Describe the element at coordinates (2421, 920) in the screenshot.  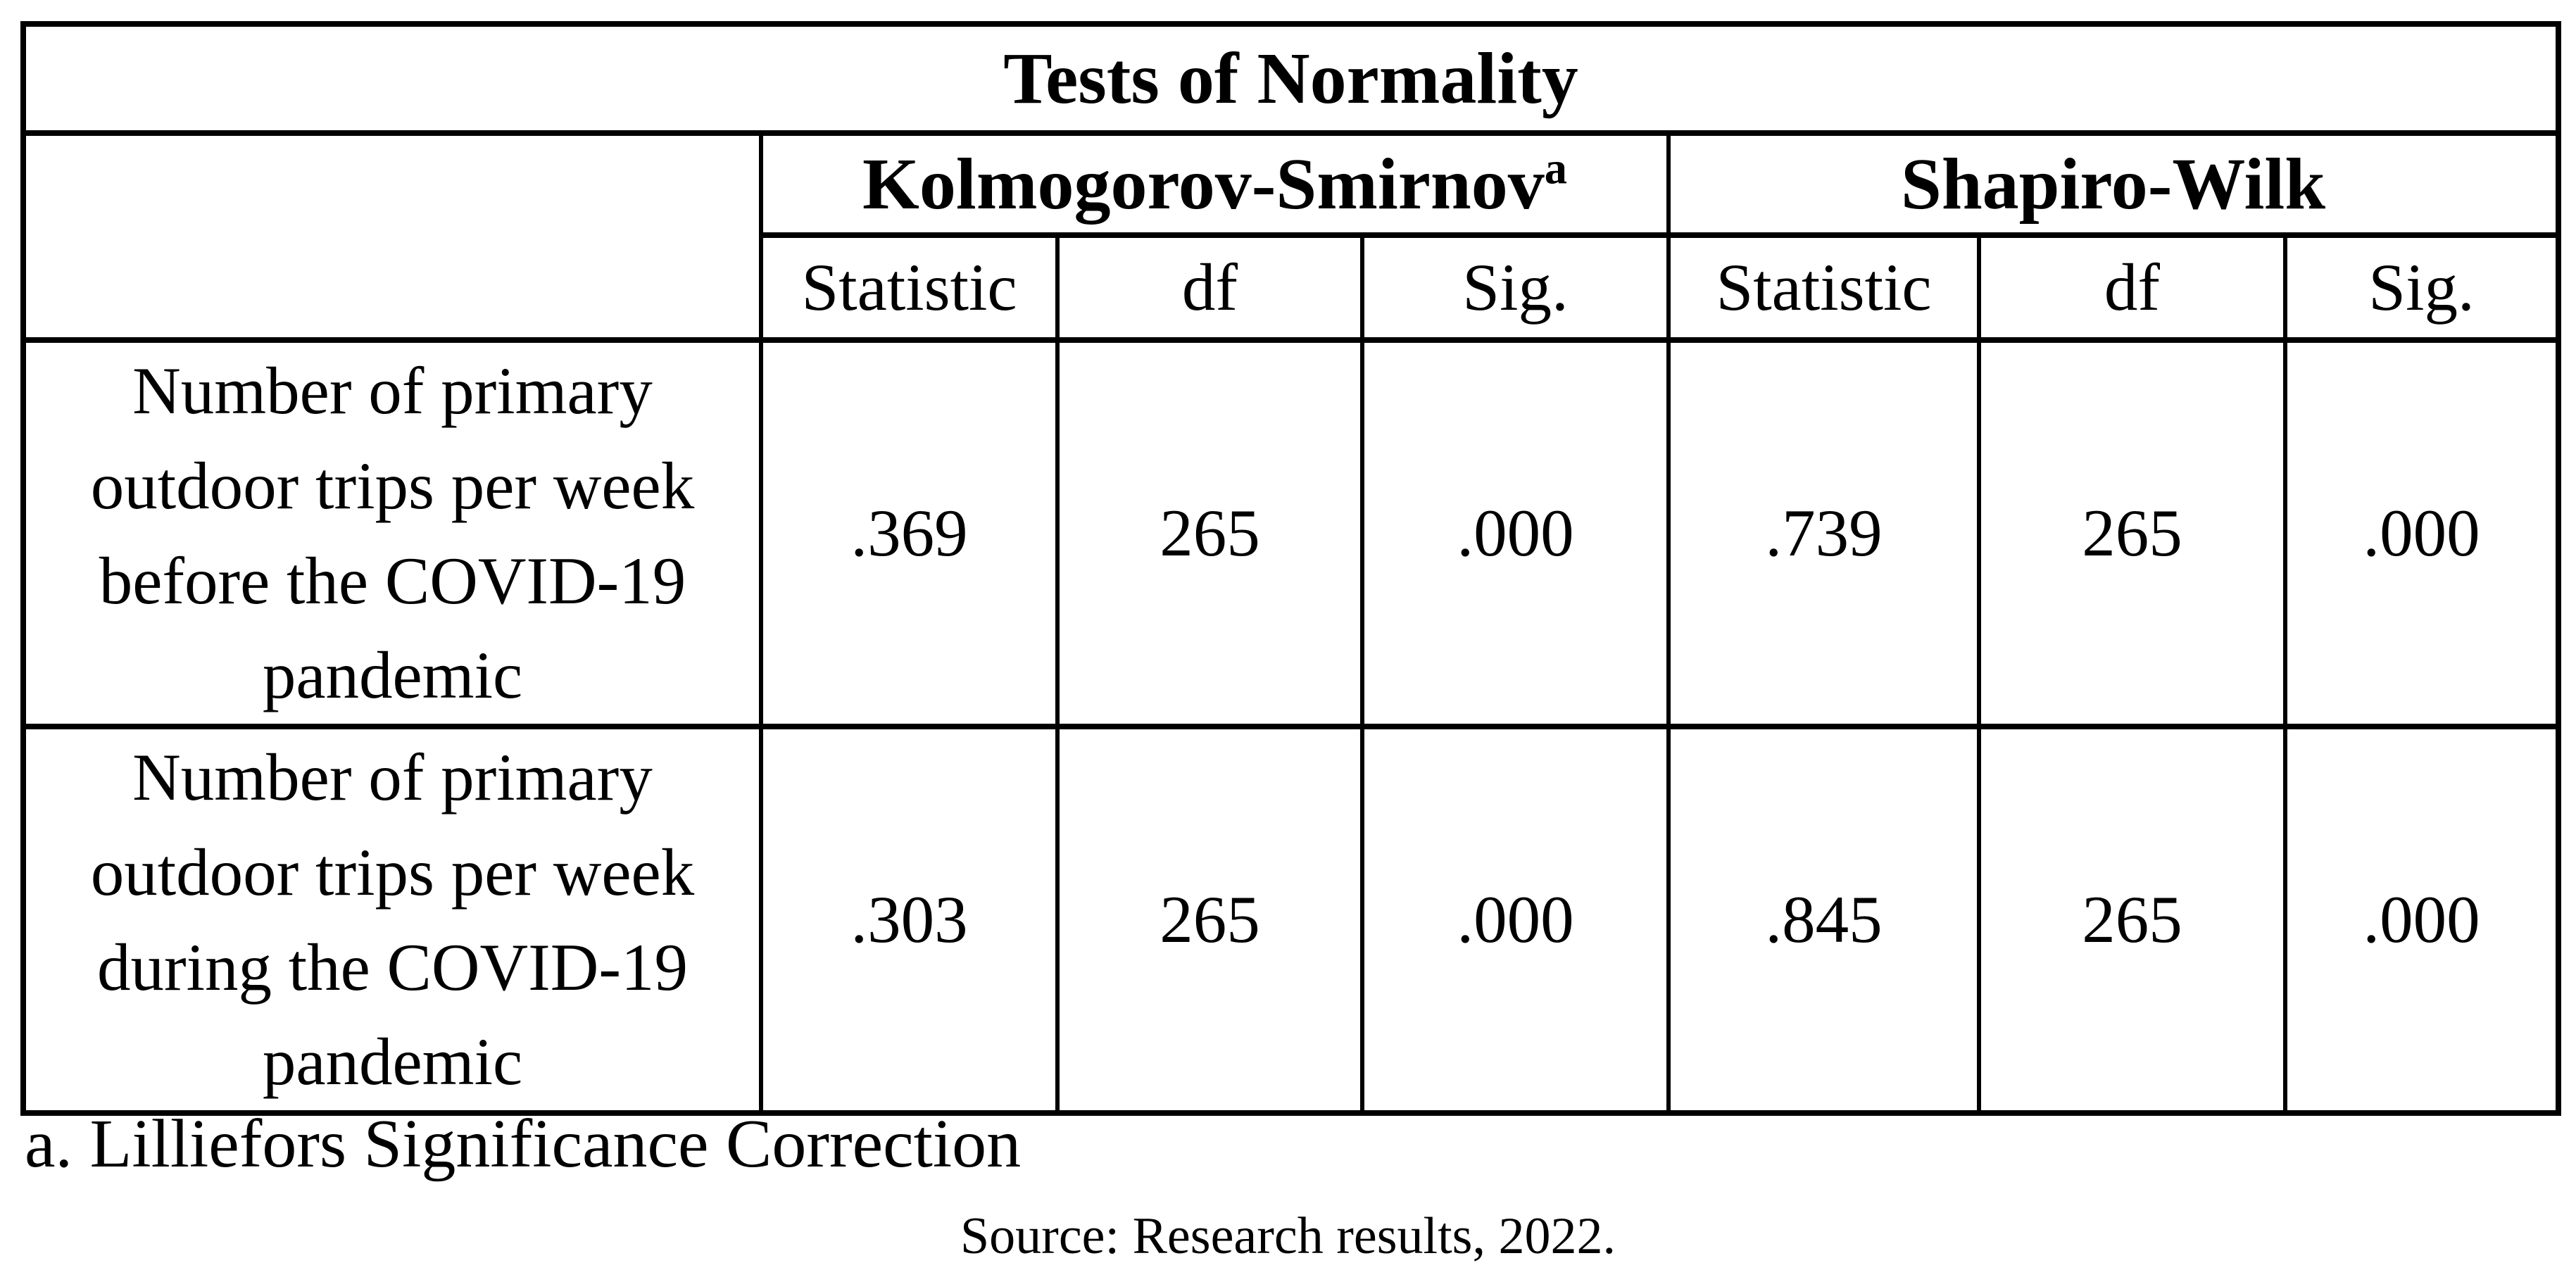
I see `cell-sw-sig-during: .000` at that location.